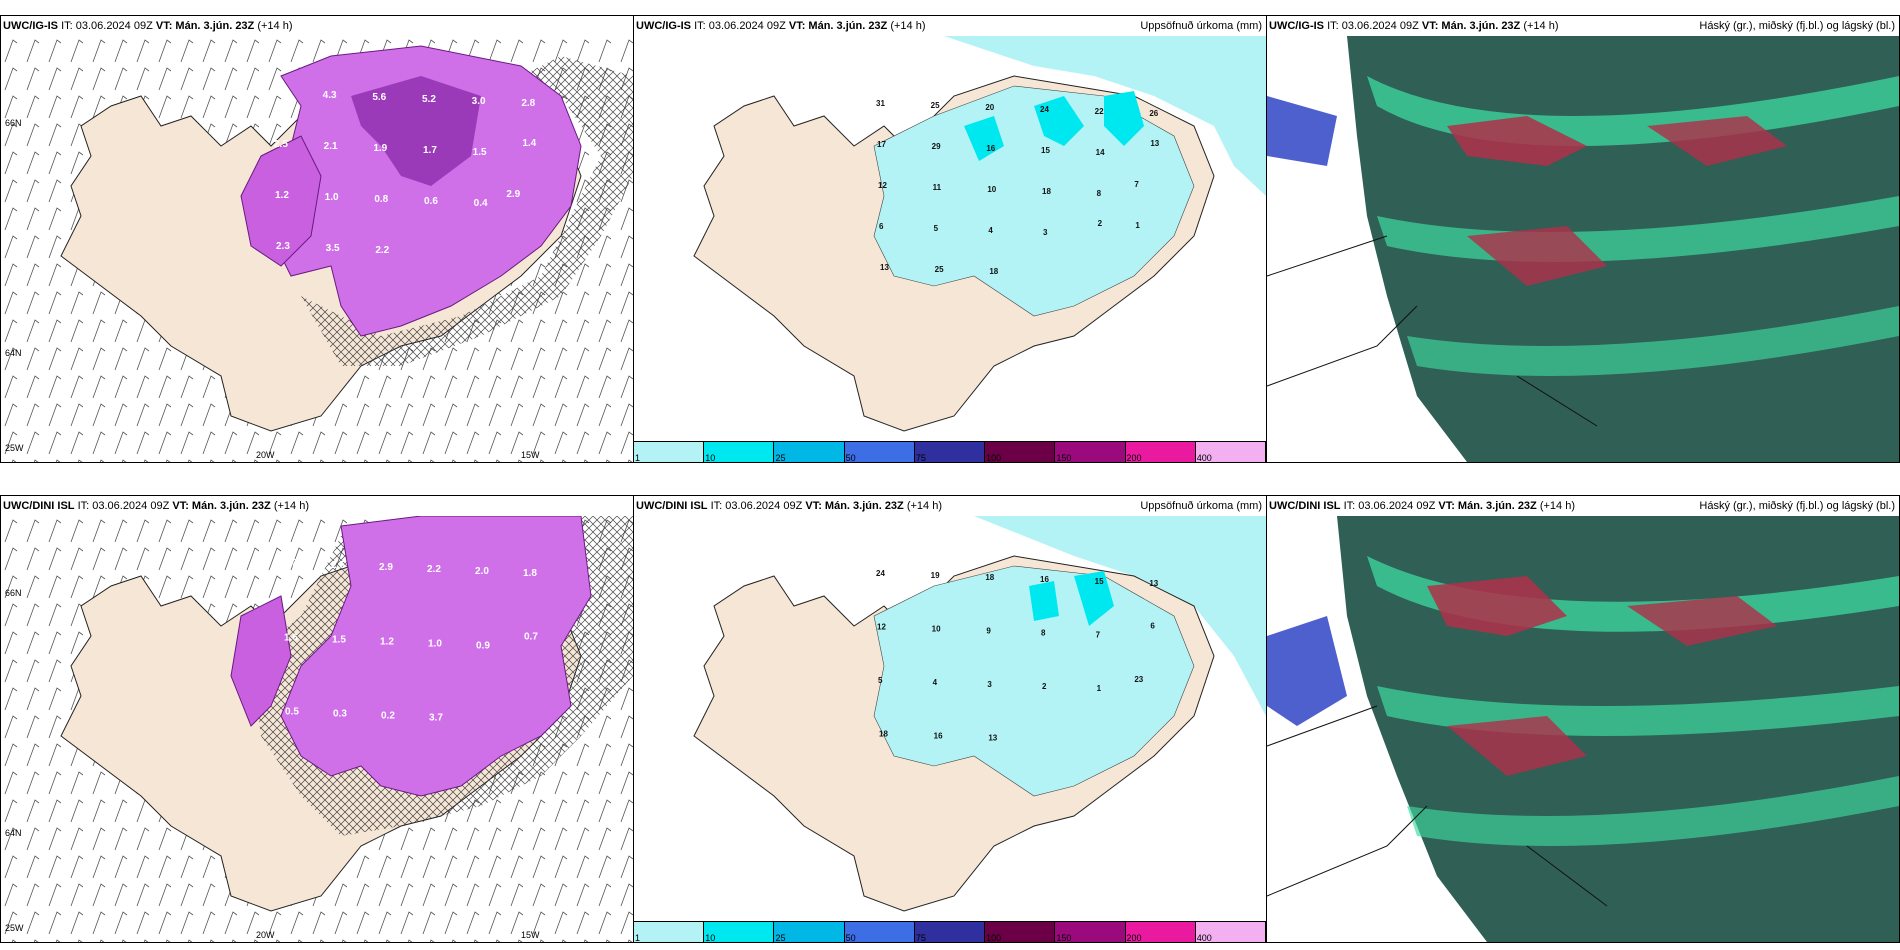  I want to click on field-value-label: 5.2, so click(429, 99).